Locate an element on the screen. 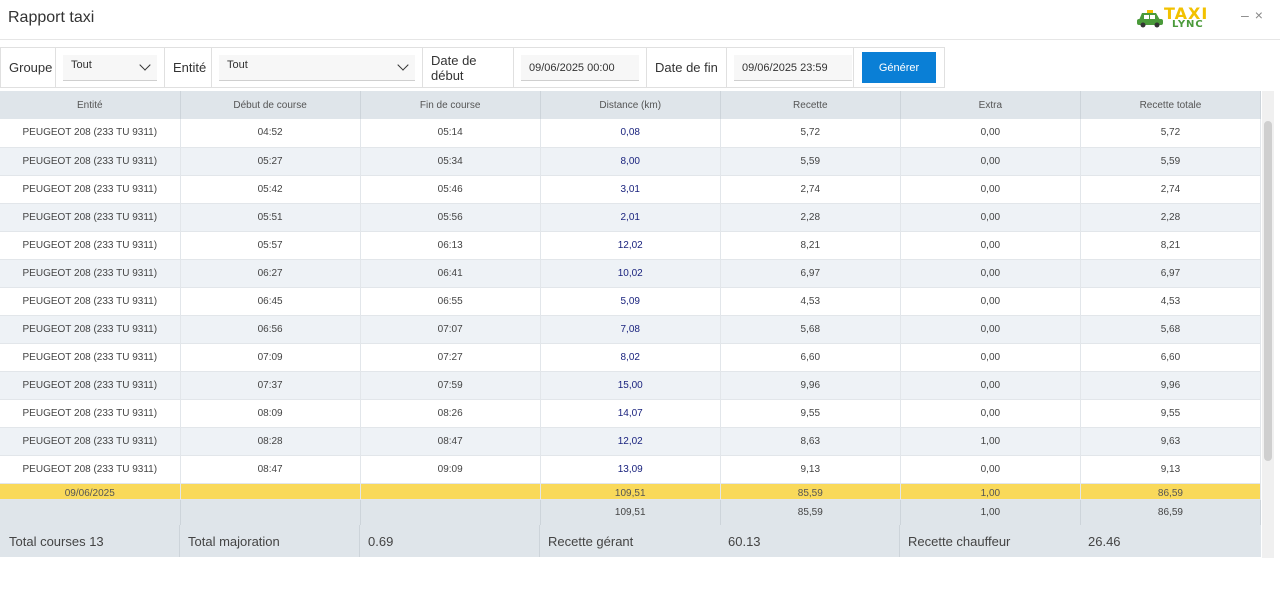 Image resolution: width=1280 pixels, height=597 pixels. col-header-recette: Recette is located at coordinates (810, 105).